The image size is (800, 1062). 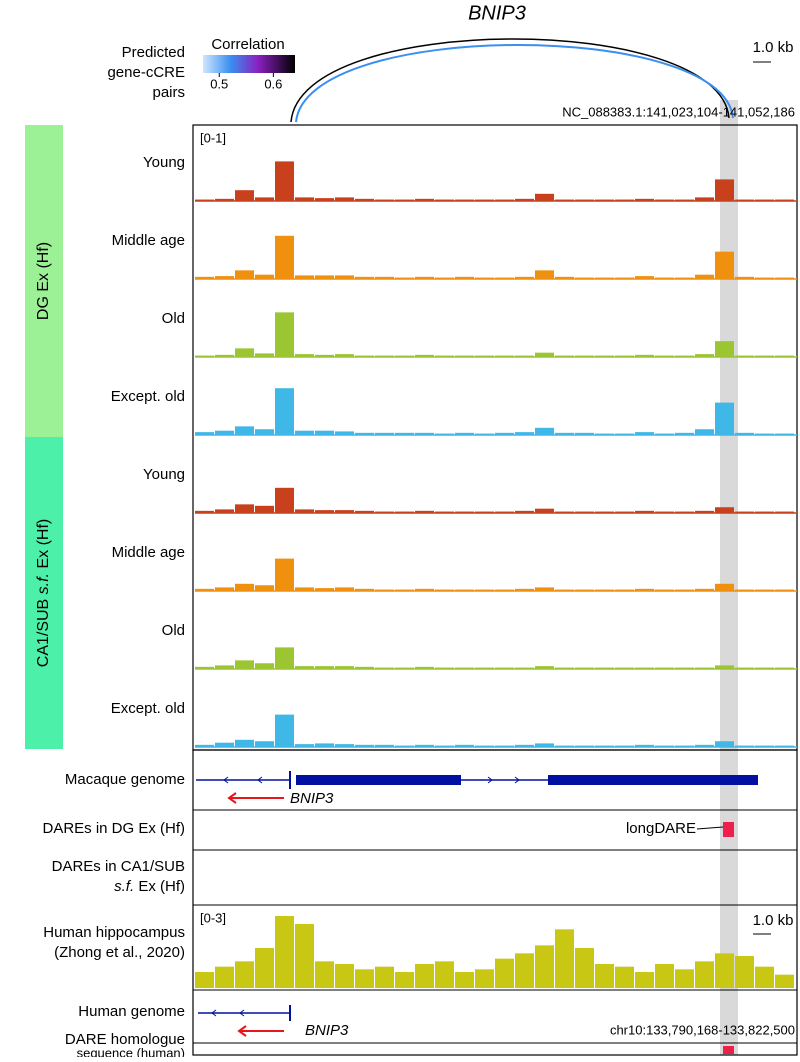 I want to click on row-label: Macaque genome, so click(x=125, y=779).